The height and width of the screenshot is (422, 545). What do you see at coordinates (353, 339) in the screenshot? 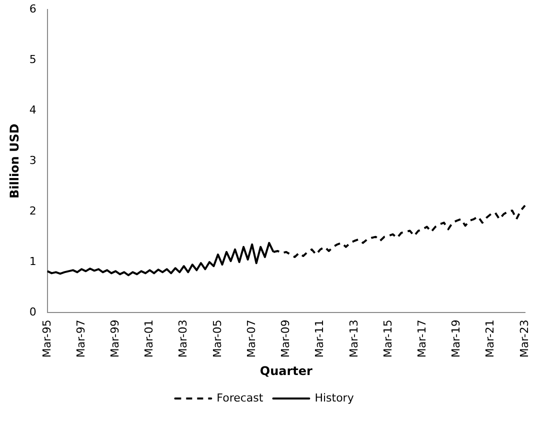
I see `x-tick-label: Mar-13` at bounding box center [353, 339].